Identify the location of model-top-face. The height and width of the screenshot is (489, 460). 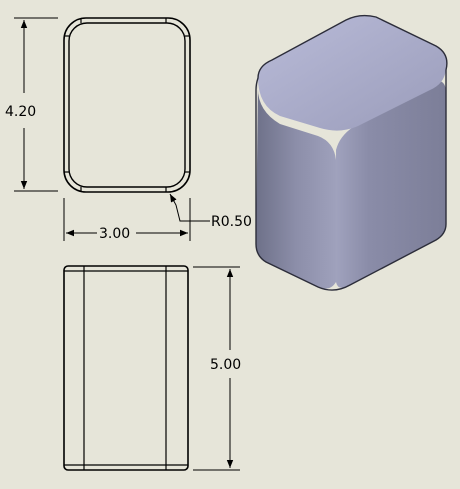
(352, 73).